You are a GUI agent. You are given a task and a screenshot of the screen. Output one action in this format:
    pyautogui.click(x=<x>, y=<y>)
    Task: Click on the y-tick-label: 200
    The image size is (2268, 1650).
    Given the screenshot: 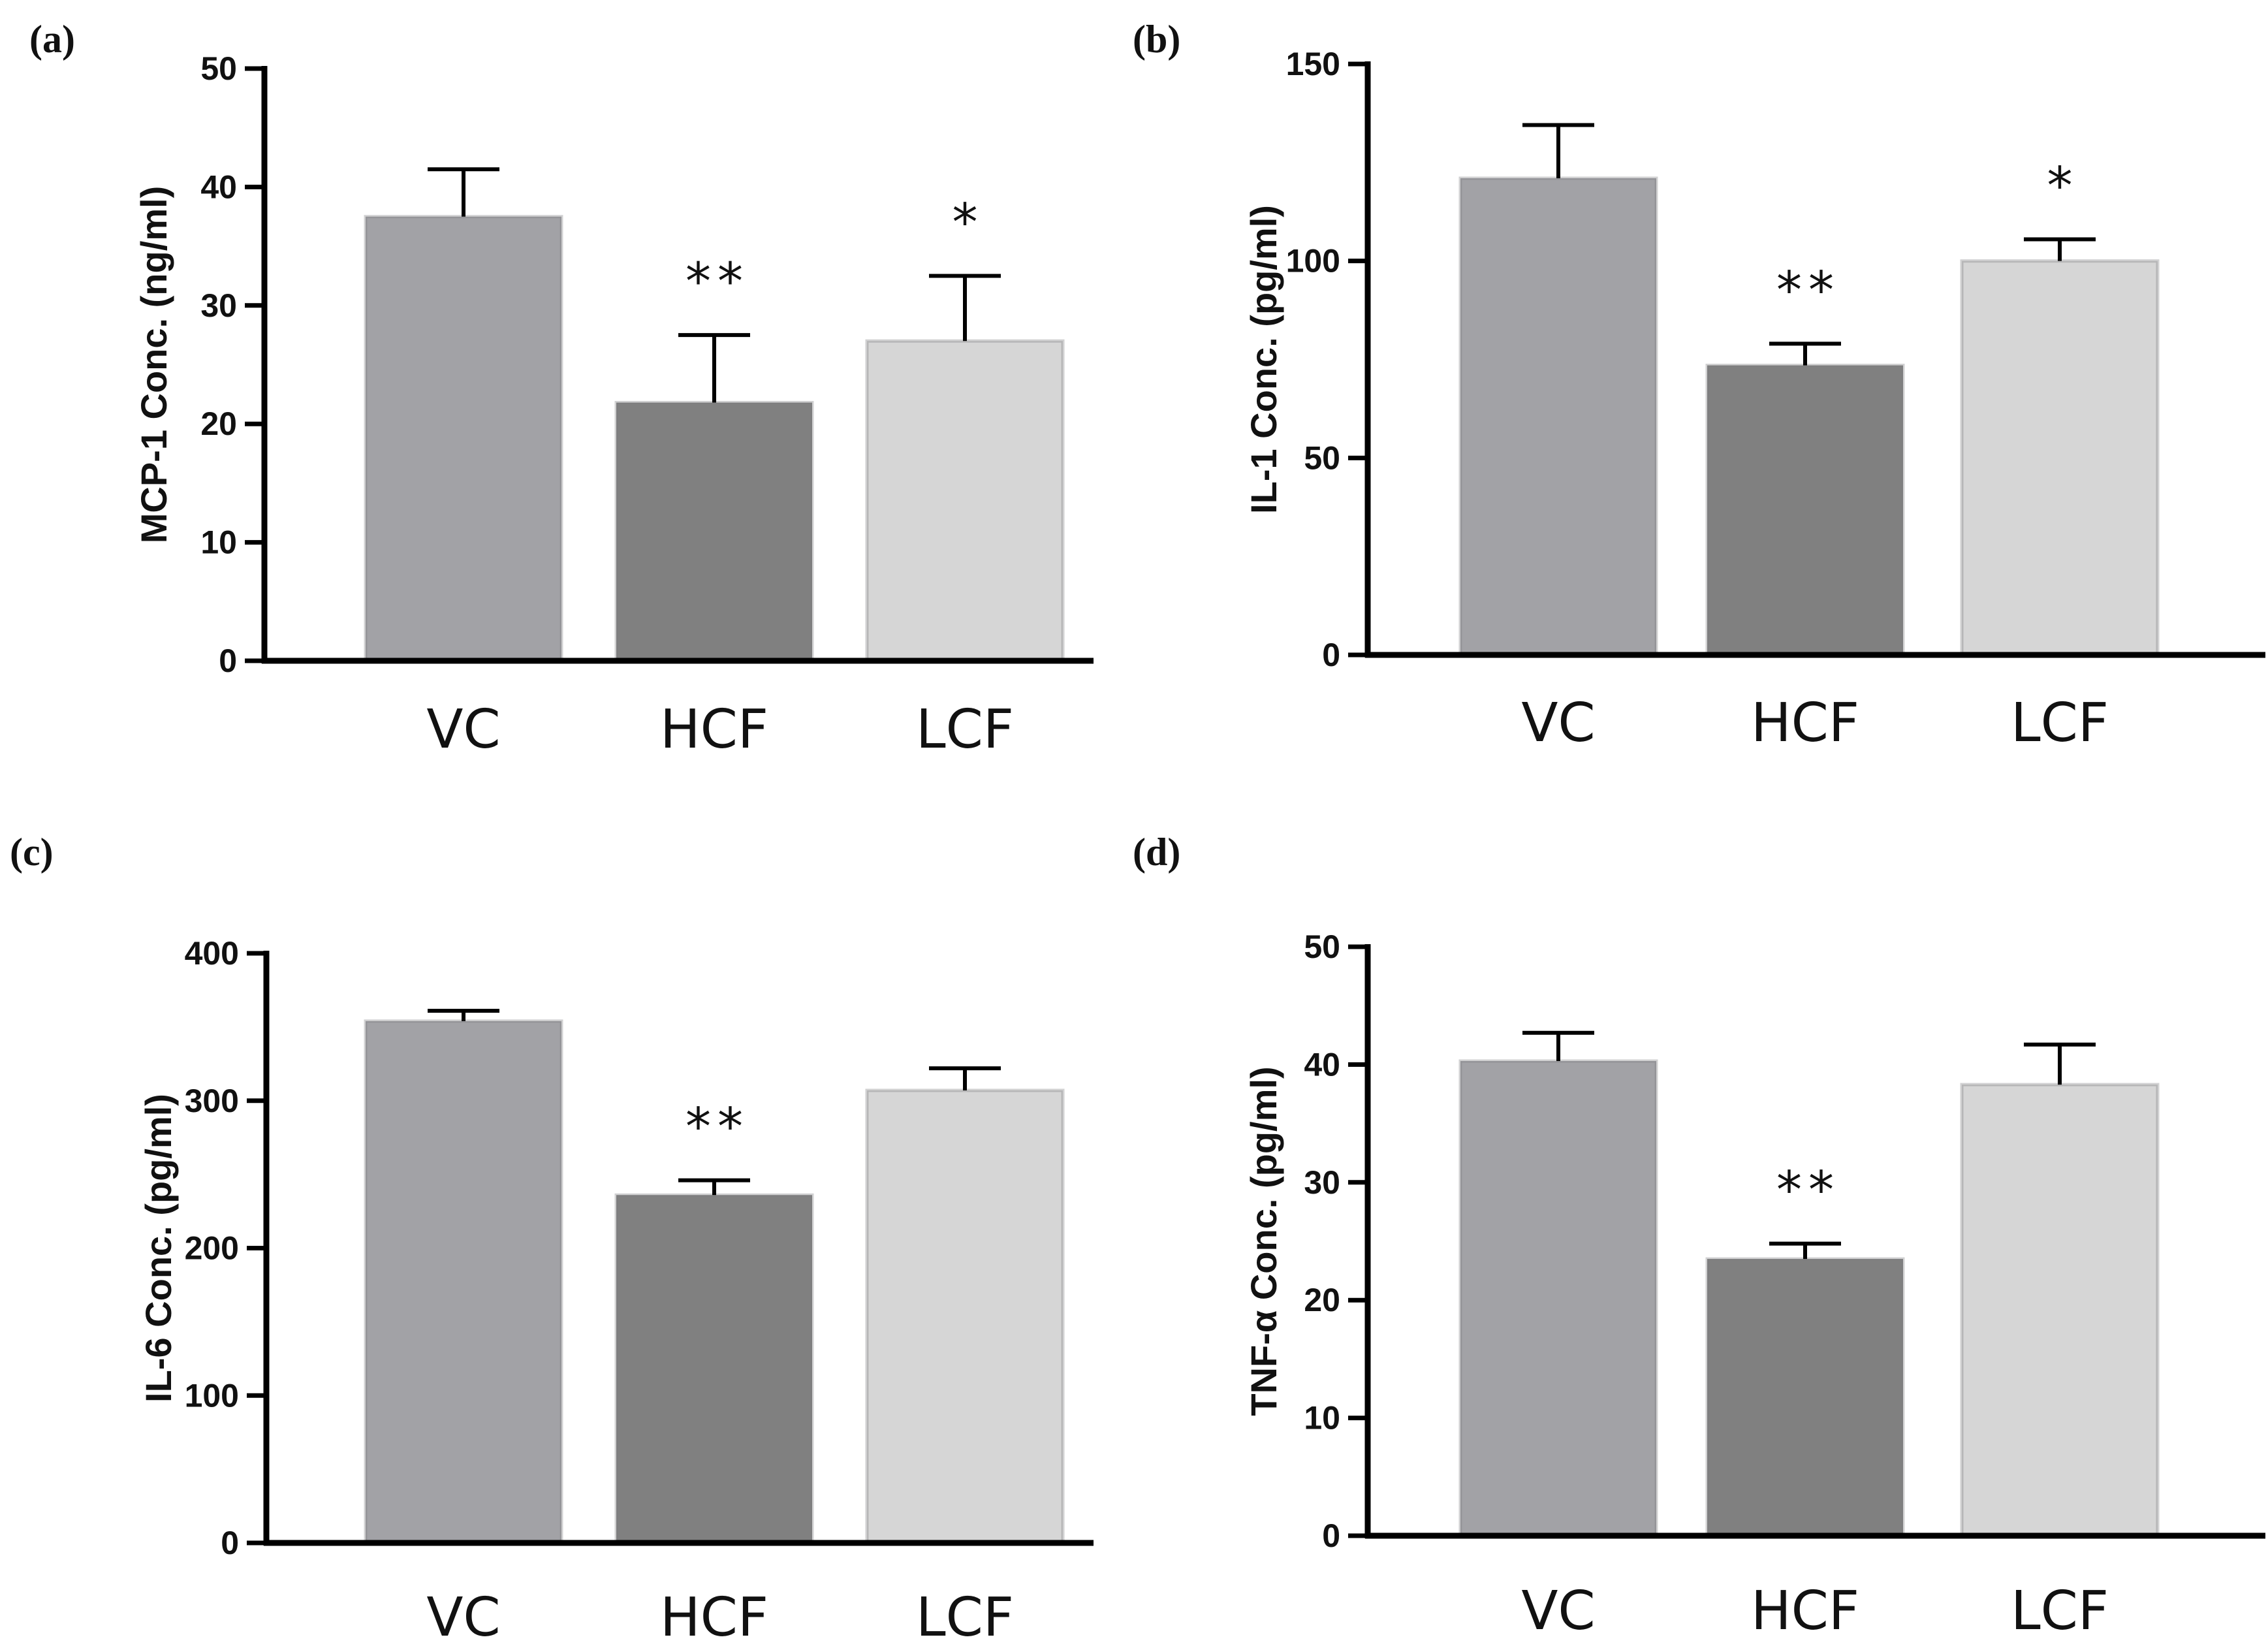 What is the action you would take?
    pyautogui.click(x=212, y=1248)
    